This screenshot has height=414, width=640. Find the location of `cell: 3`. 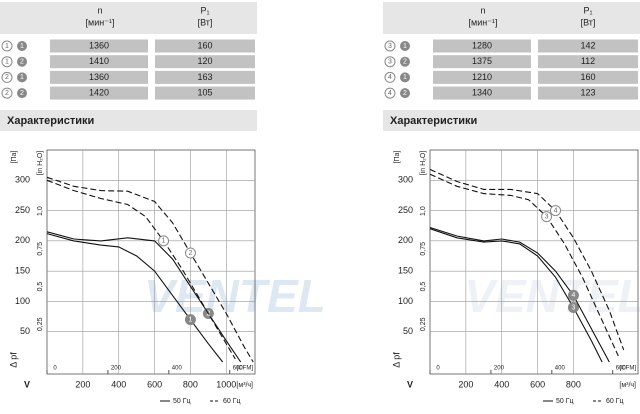

cell: 3 is located at coordinates (390, 62).